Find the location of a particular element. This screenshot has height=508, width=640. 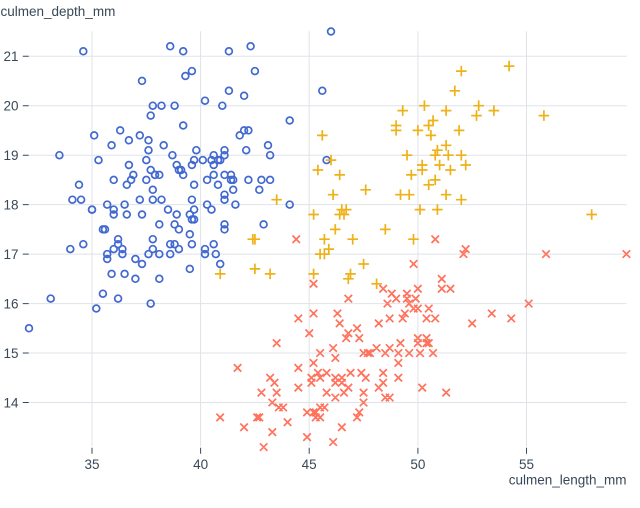

svg-text: 21 is located at coordinates (10, 56).